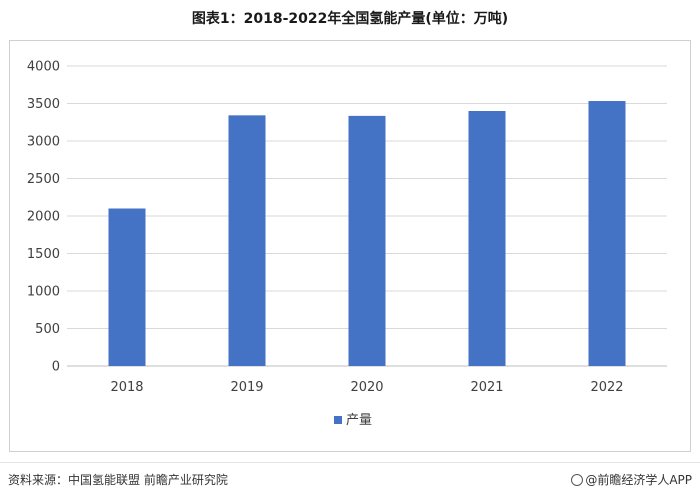 This screenshot has height=497, width=700. Describe the element at coordinates (246, 387) in the screenshot. I see `x-tick-label: 2019` at that location.